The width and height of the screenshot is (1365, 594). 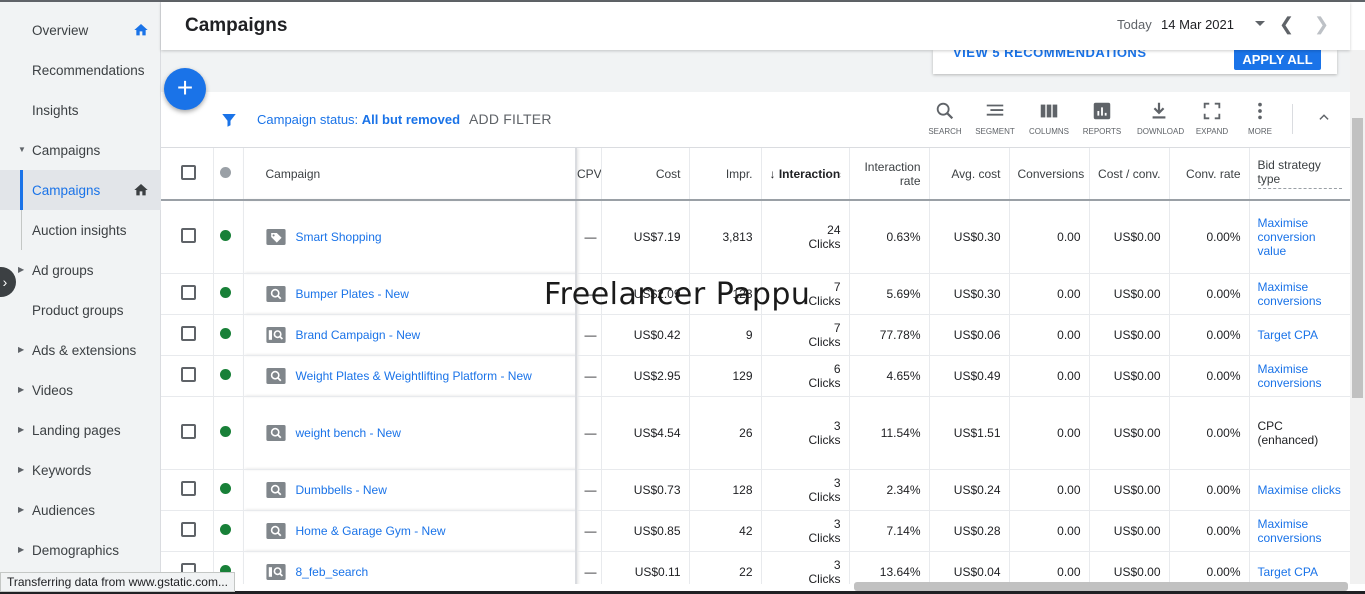 I want to click on conversions-header: Conversions, so click(x=1049, y=174).